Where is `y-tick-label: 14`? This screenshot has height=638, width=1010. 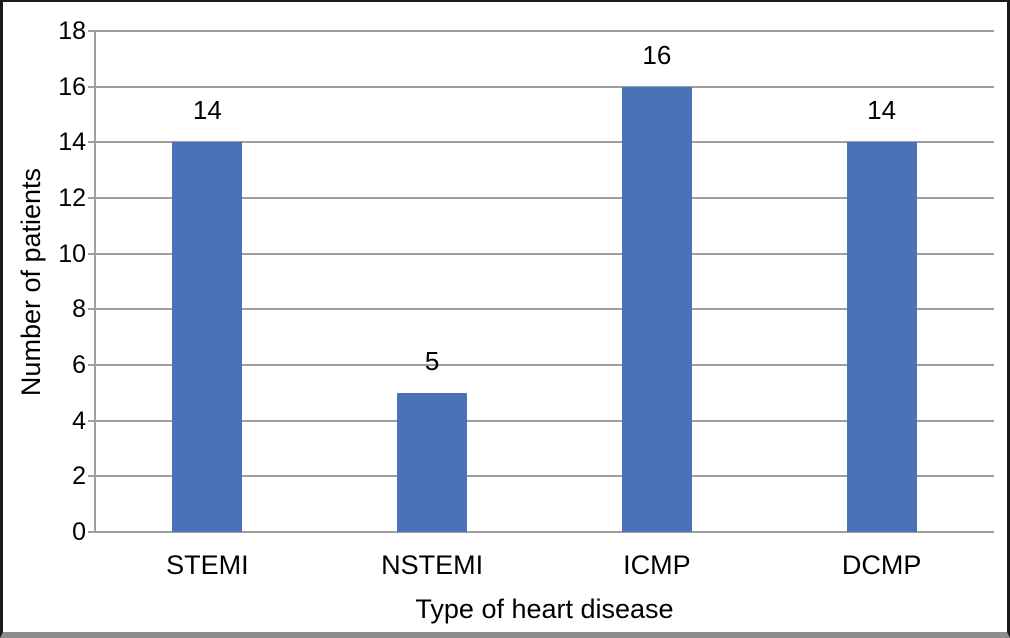 y-tick-label: 14 is located at coordinates (72, 142).